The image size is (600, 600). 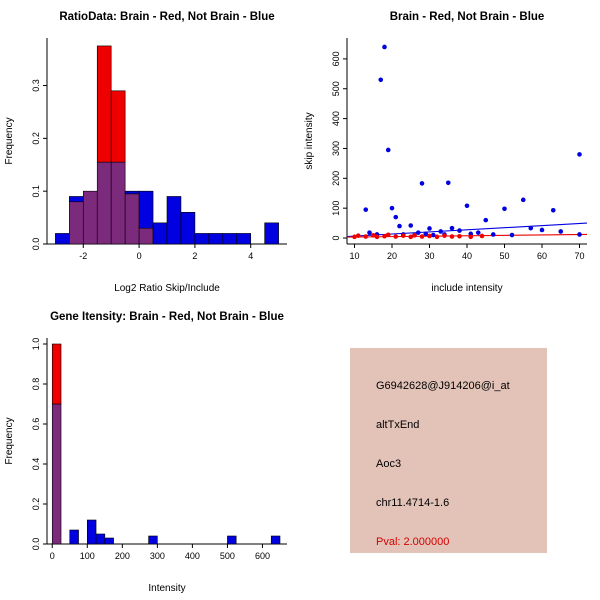 What do you see at coordinates (36, 464) in the screenshot?
I see `svg-text: 0.4` at bounding box center [36, 464].